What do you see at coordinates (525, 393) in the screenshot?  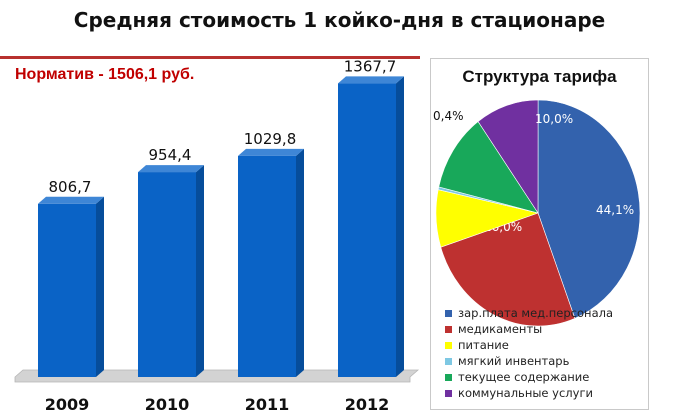 I see `legend-label: коммунальные услуги` at bounding box center [525, 393].